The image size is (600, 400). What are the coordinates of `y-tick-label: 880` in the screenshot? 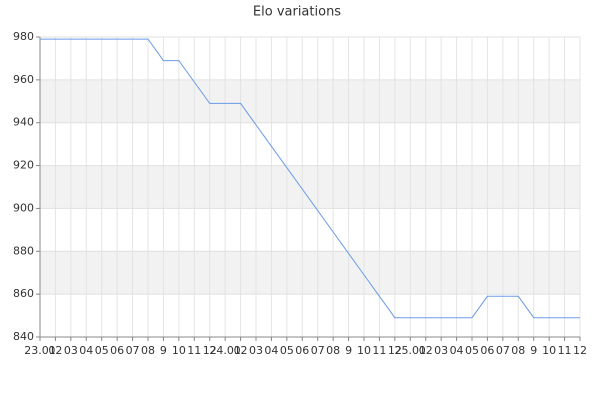 It's located at (23, 250).